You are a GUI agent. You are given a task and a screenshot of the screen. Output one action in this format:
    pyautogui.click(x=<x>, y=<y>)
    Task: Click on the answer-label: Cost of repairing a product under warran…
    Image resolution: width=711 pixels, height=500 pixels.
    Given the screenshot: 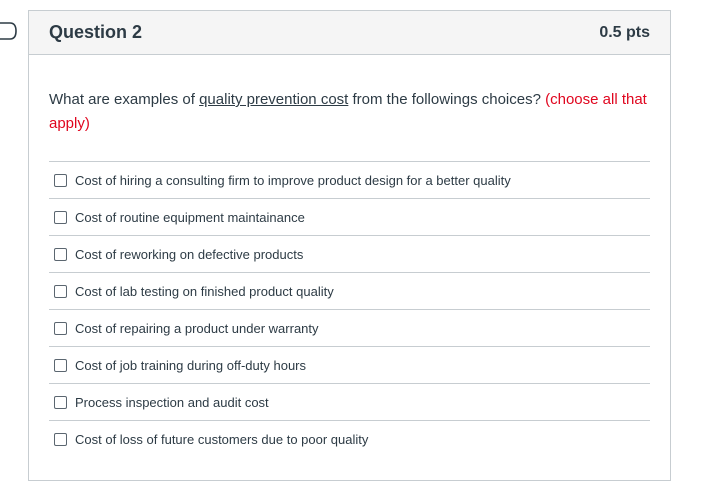 What is the action you would take?
    pyautogui.click(x=197, y=328)
    